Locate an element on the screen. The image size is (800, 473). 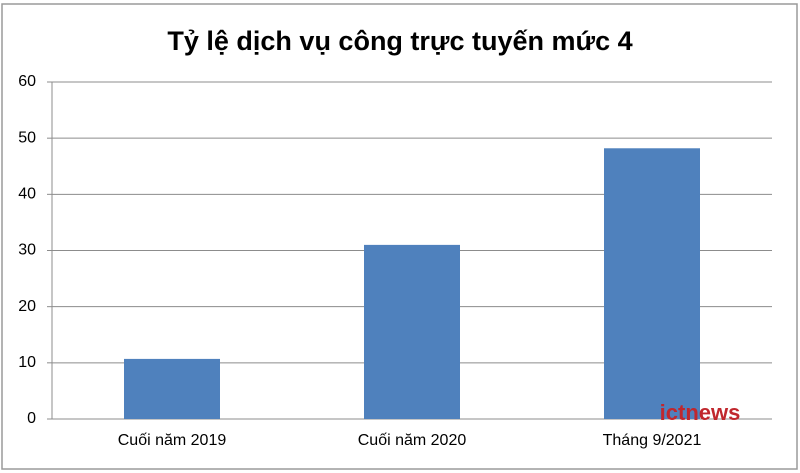
x-tick-label: Cuối năm 2020 is located at coordinates (412, 440).